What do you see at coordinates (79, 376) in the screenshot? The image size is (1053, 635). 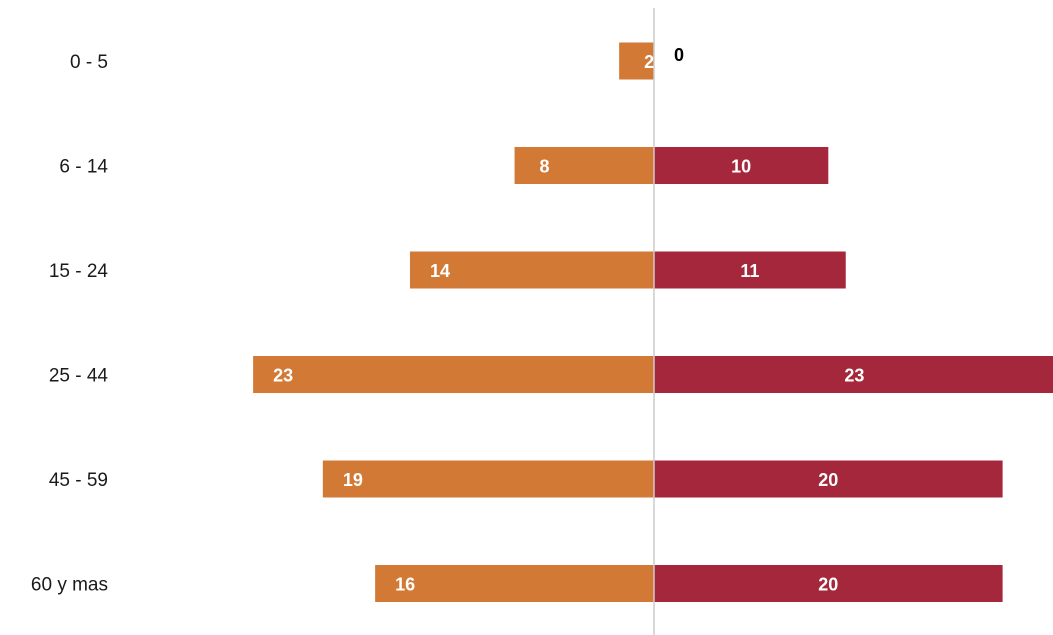 I see `category-label: 25 - 44` at bounding box center [79, 376].